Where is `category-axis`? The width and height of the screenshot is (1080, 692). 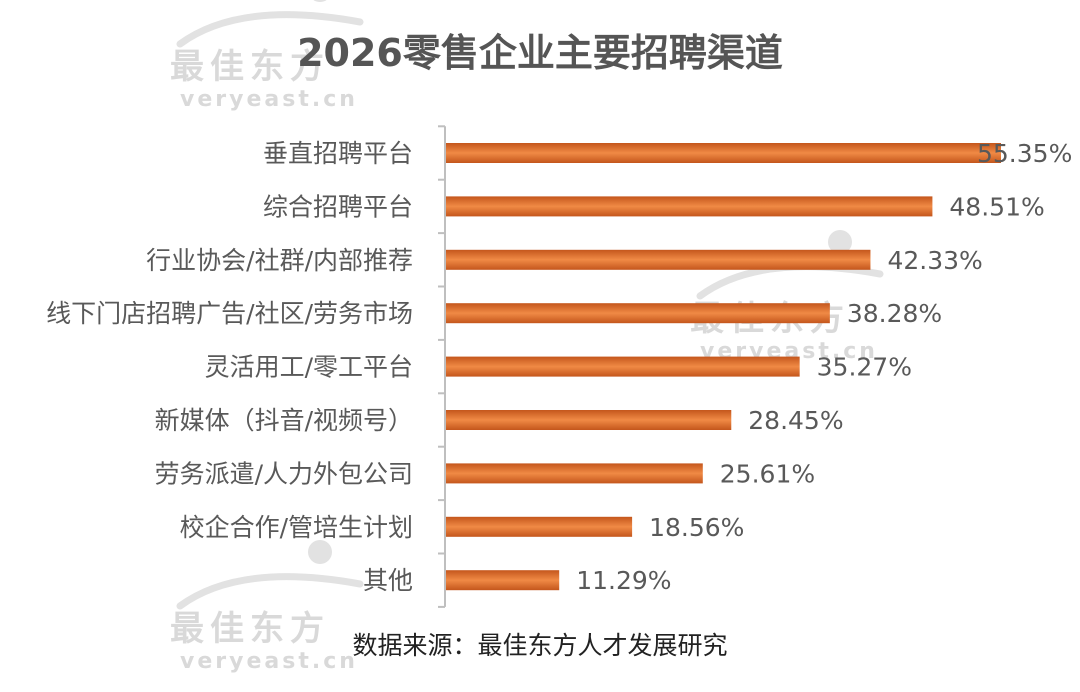
category-axis is located at coordinates (442, 366).